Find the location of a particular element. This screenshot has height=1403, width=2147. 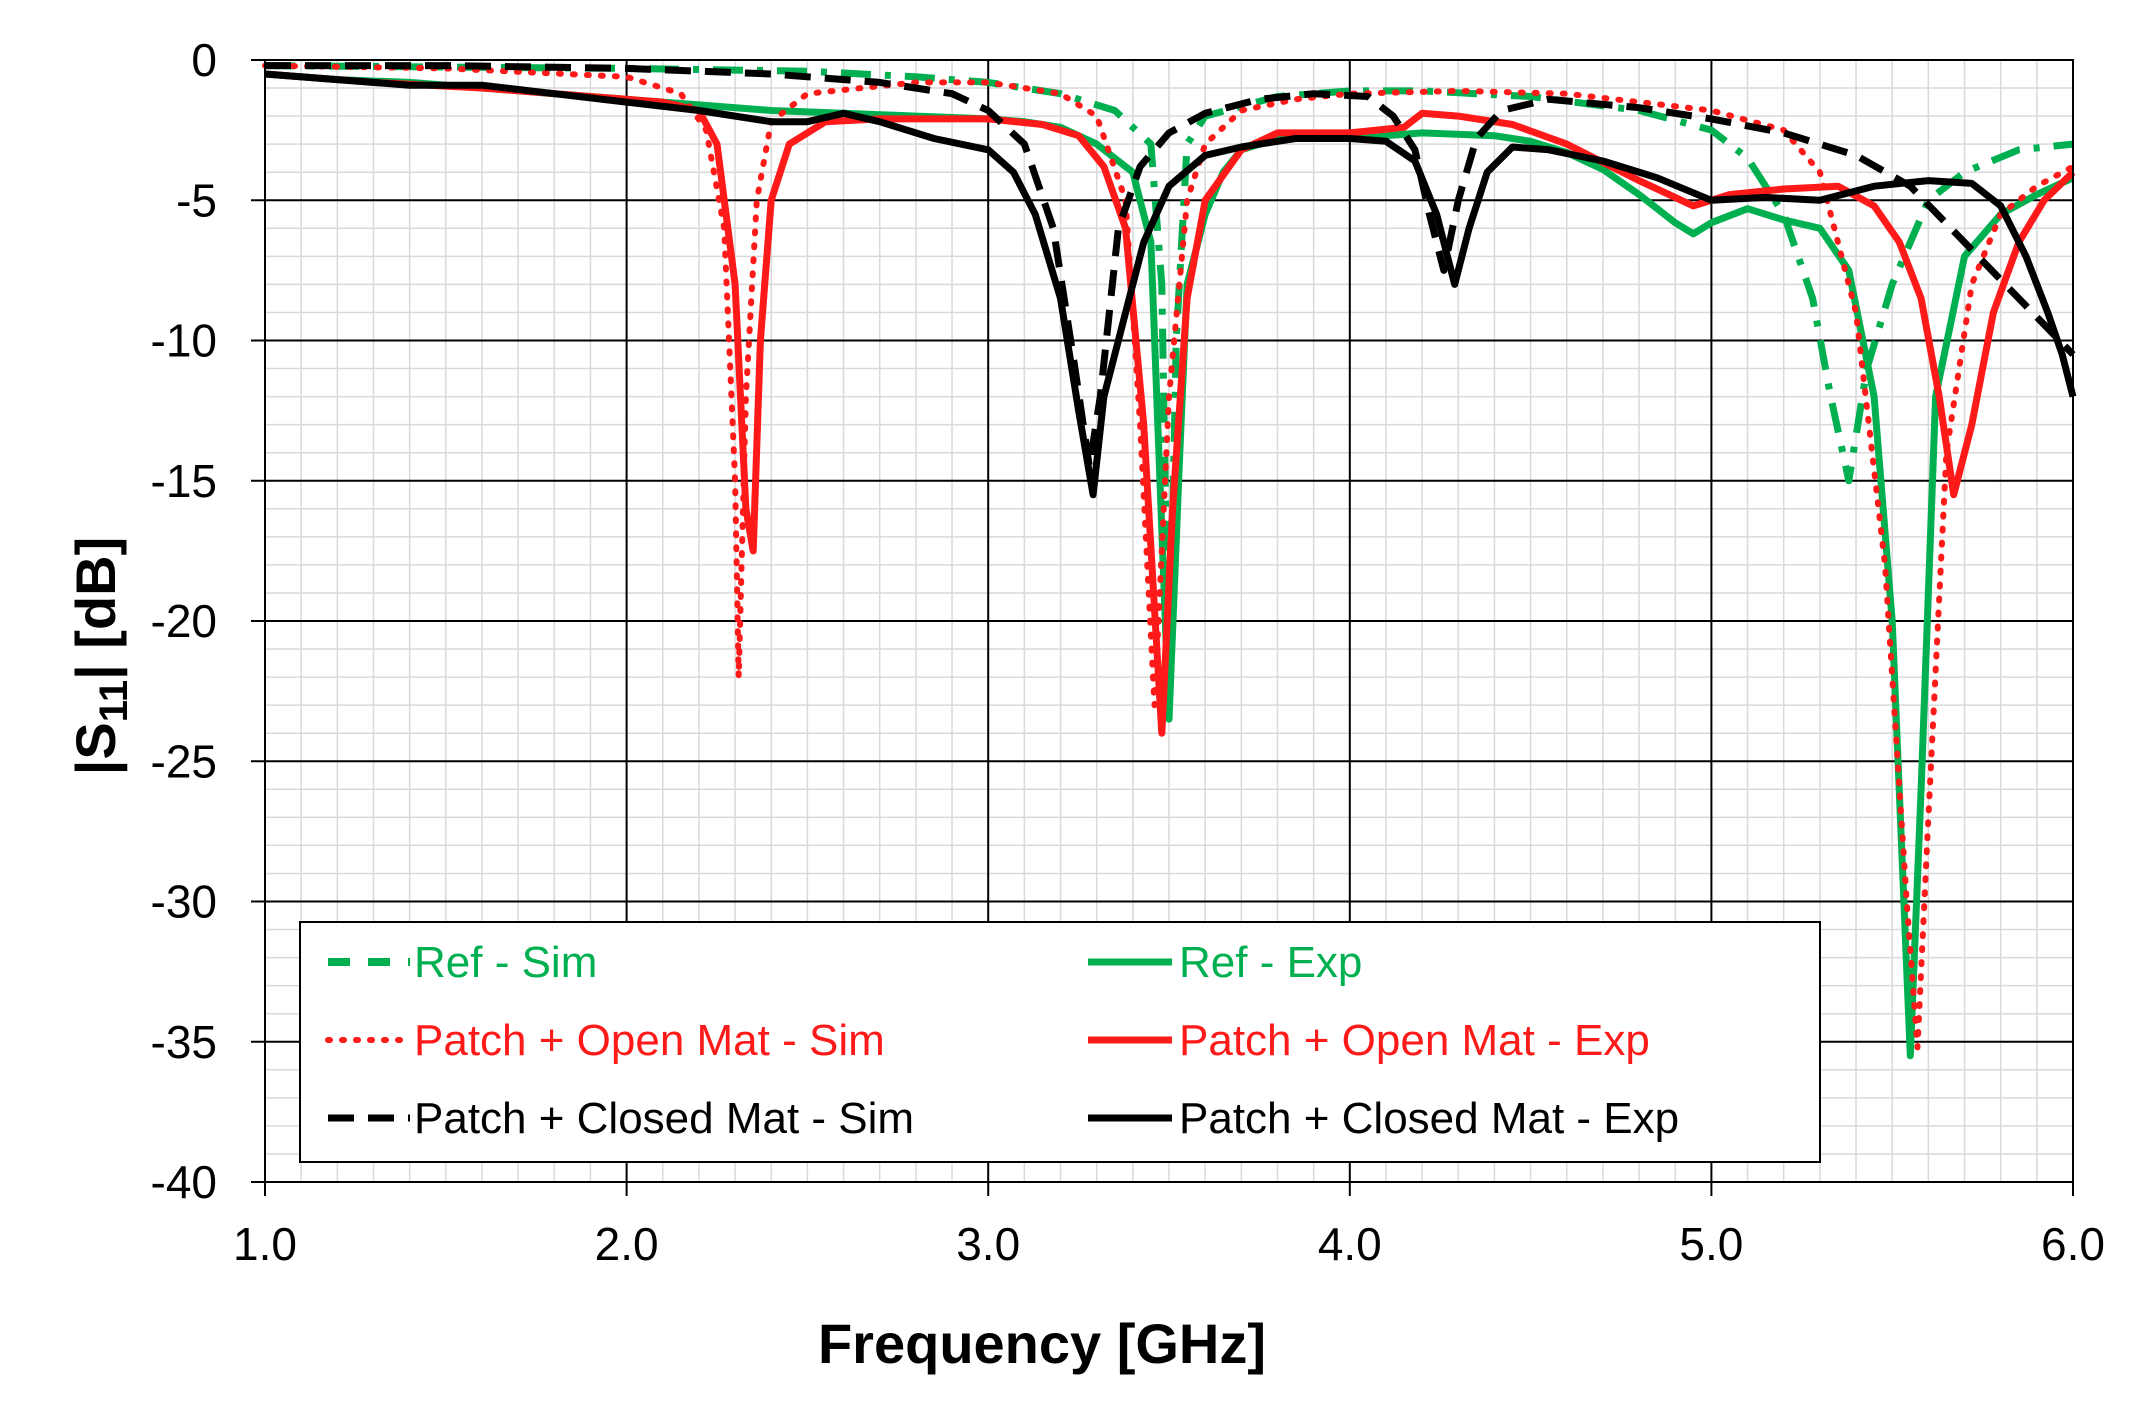

y-tick-label: 0 is located at coordinates (204, 60).